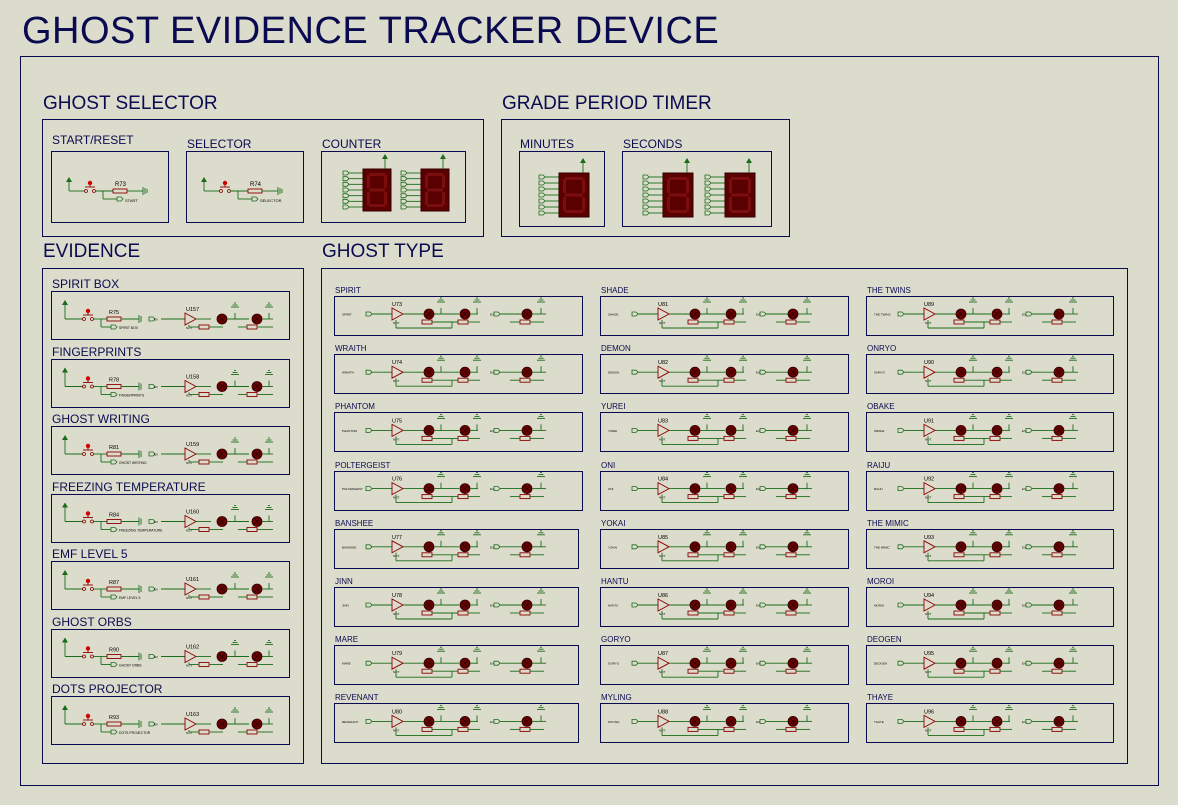 The width and height of the screenshot is (1178, 805). I want to click on ghost-net-label: HANTU, so click(613, 606).